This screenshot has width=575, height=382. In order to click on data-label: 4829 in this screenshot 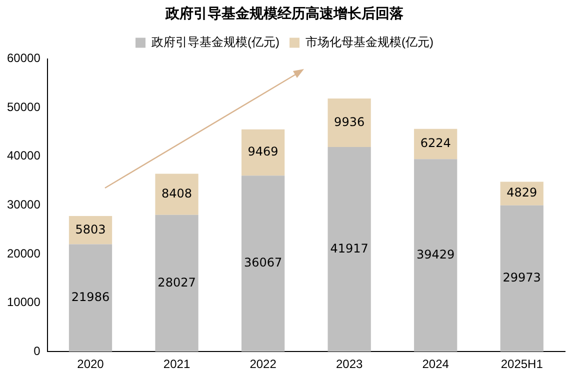, I will do `click(522, 193)`.